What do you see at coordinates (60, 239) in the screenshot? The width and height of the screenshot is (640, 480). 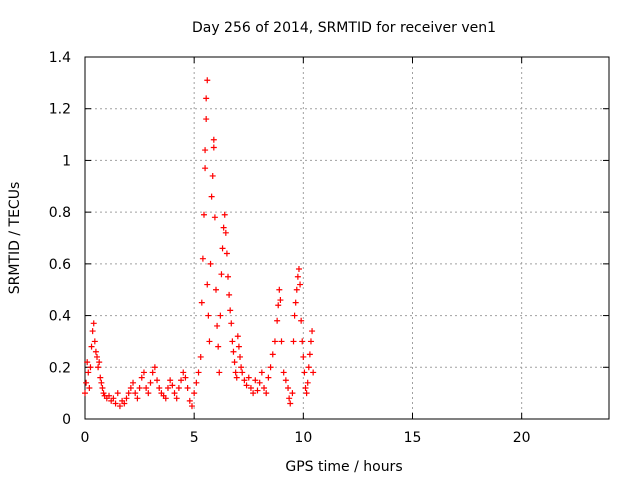 I see `y-tick-labels: 0 0.2 0.4 0.6 0.8 1 1.2 1.4` at bounding box center [60, 239].